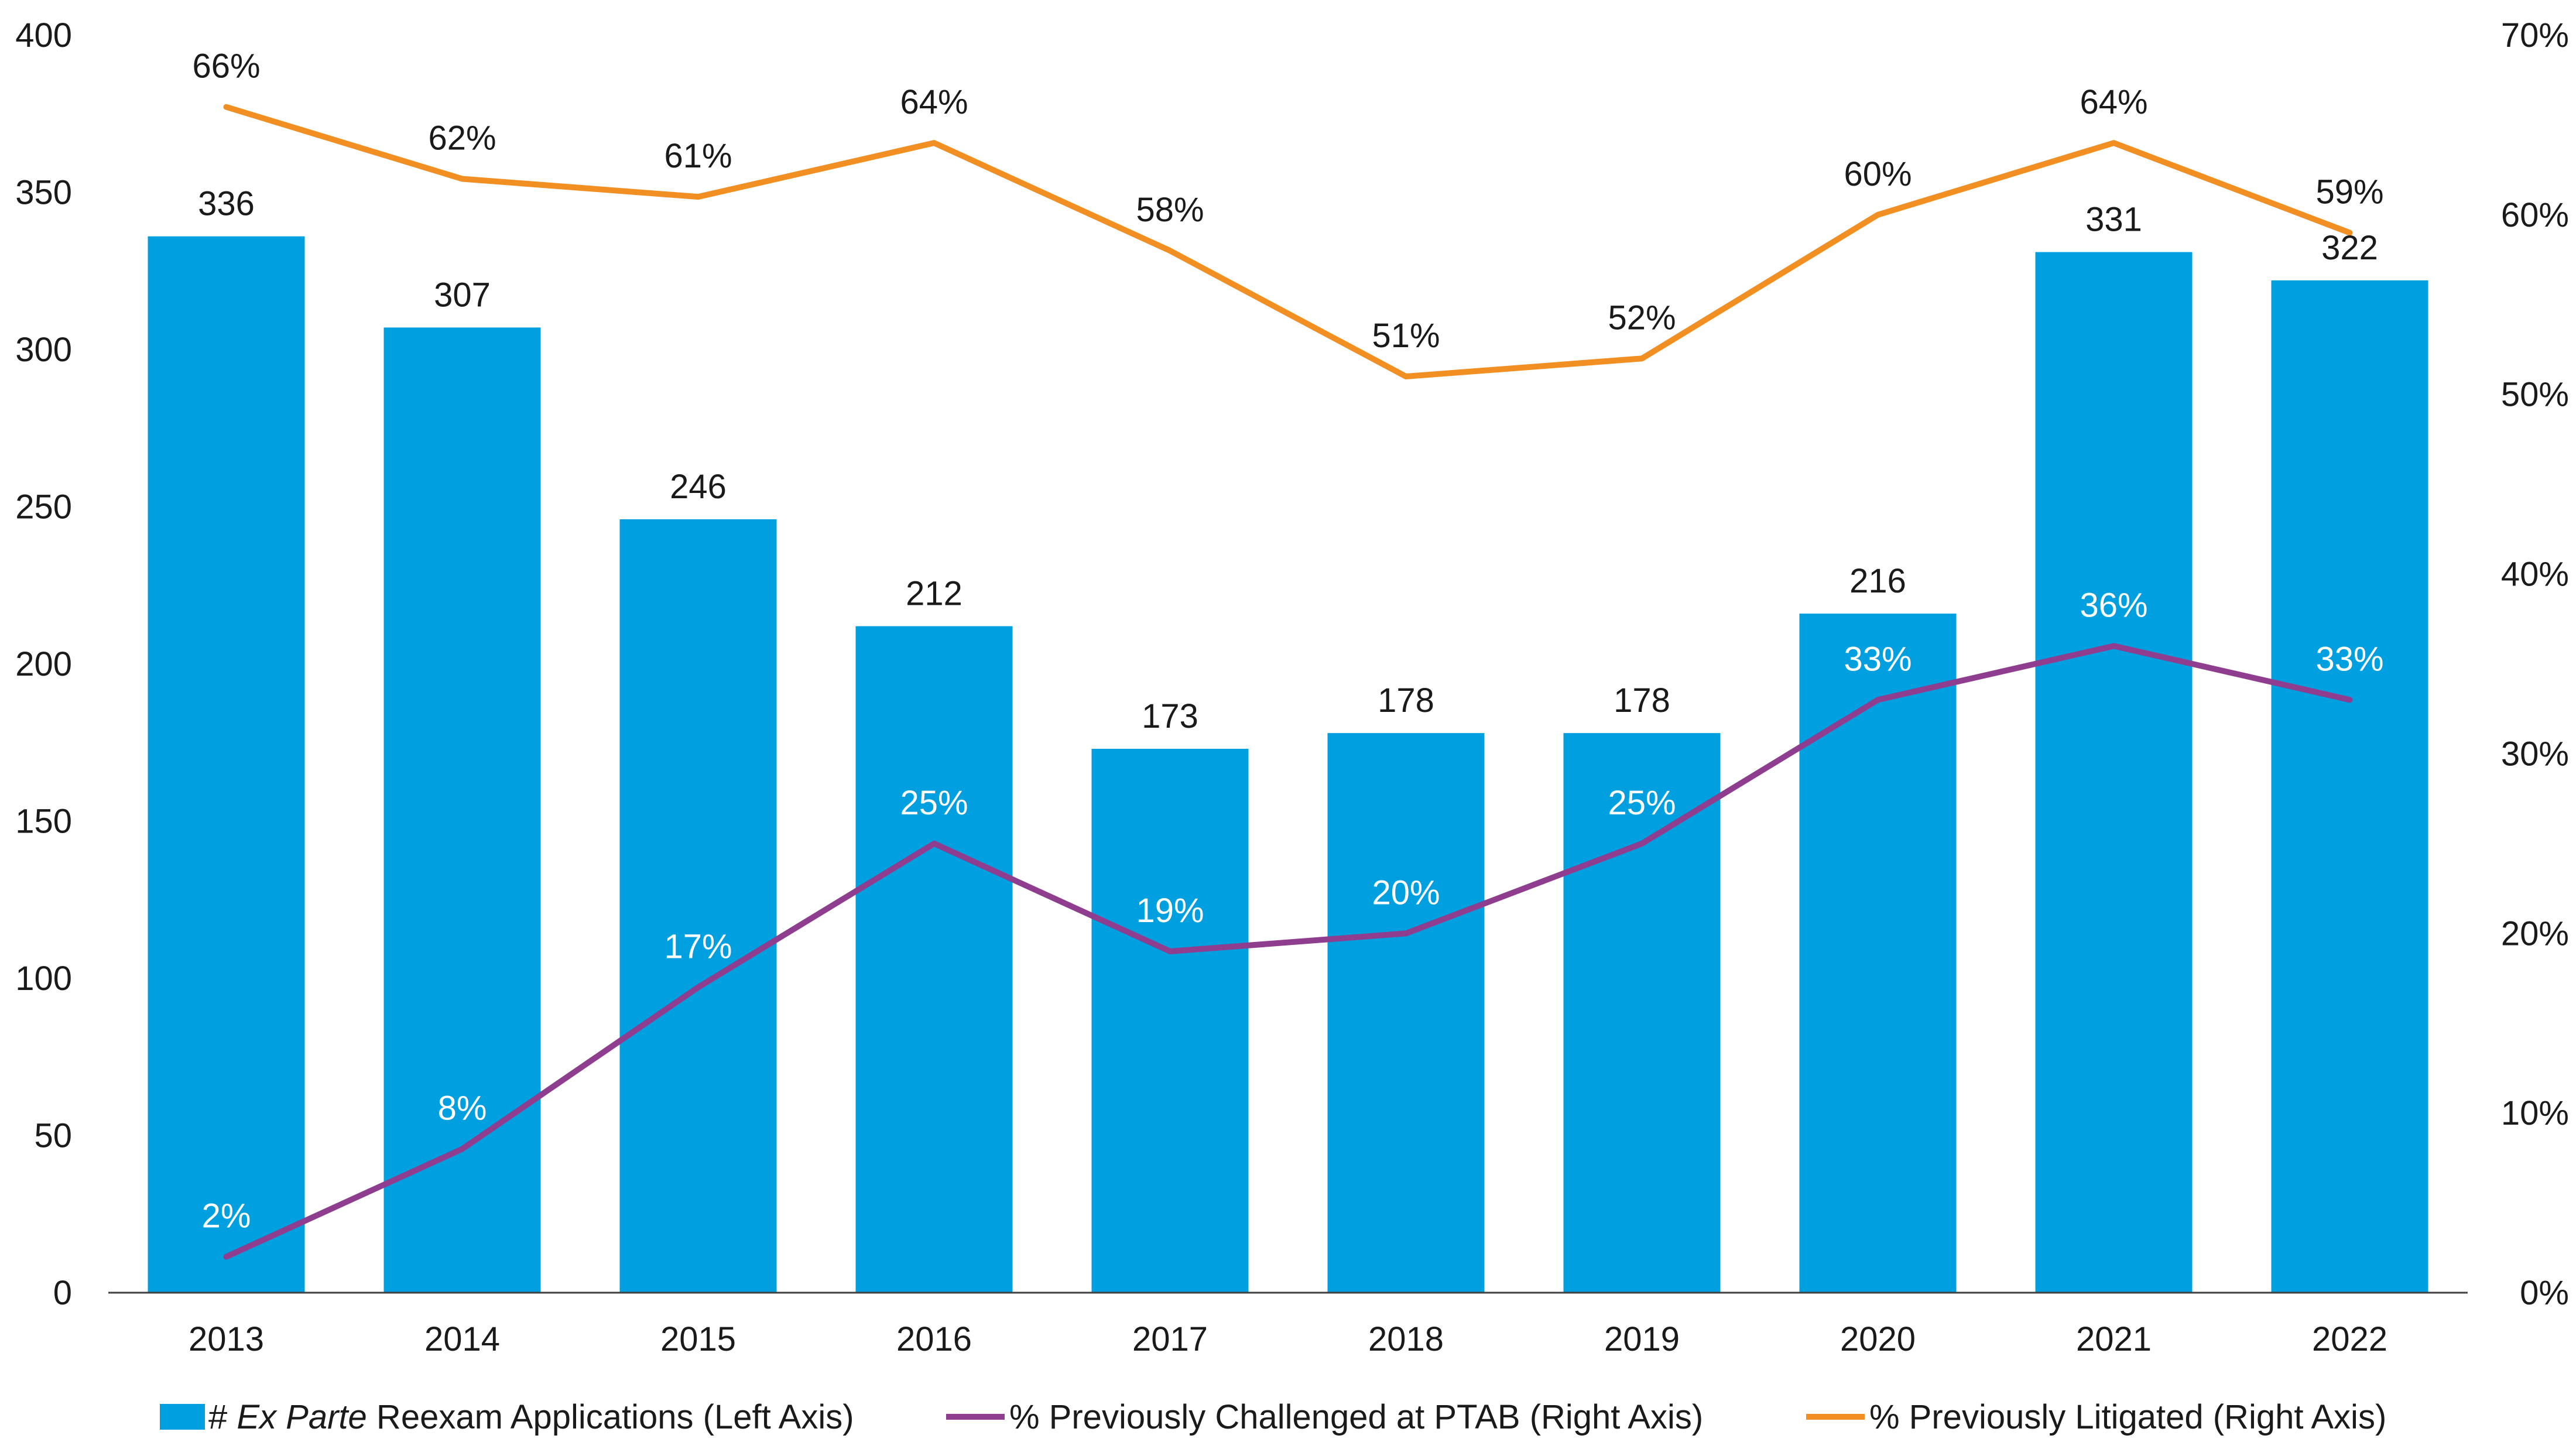 Image resolution: width=2576 pixels, height=1449 pixels. Describe the element at coordinates (1406, 1013) in the screenshot. I see `bar-2018` at that location.